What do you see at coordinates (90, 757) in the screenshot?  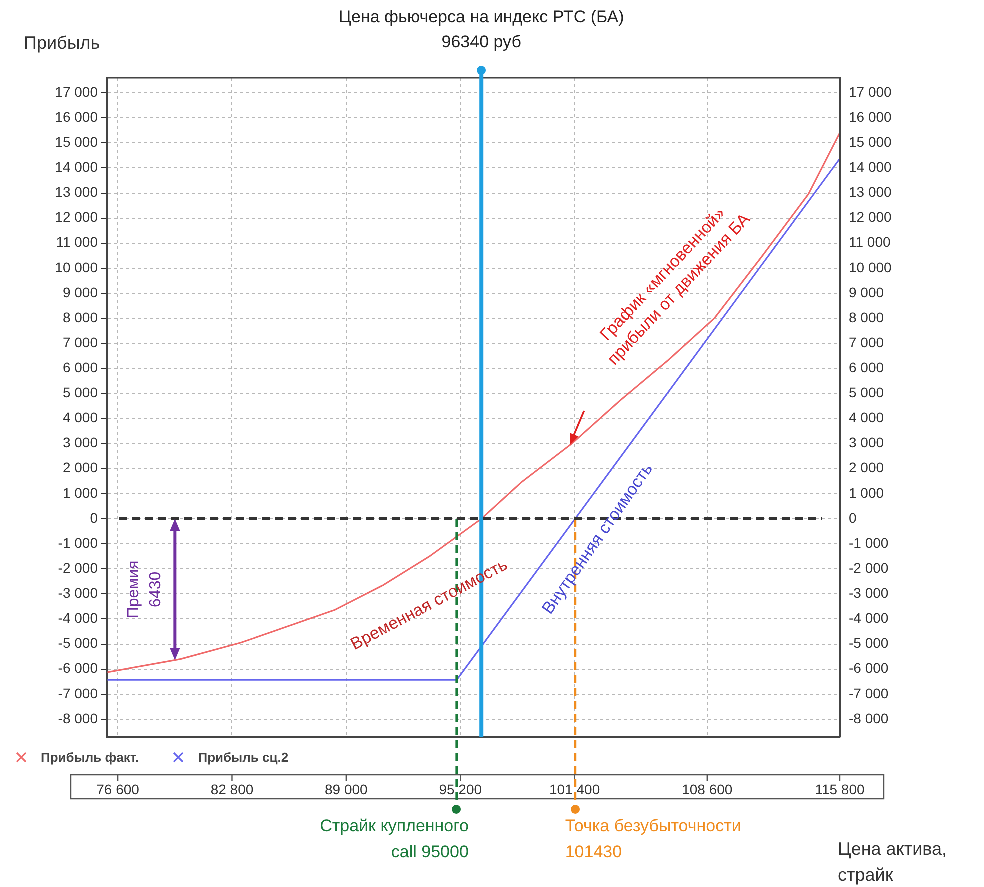 I see `legend-label: Прибыль факт.` at bounding box center [90, 757].